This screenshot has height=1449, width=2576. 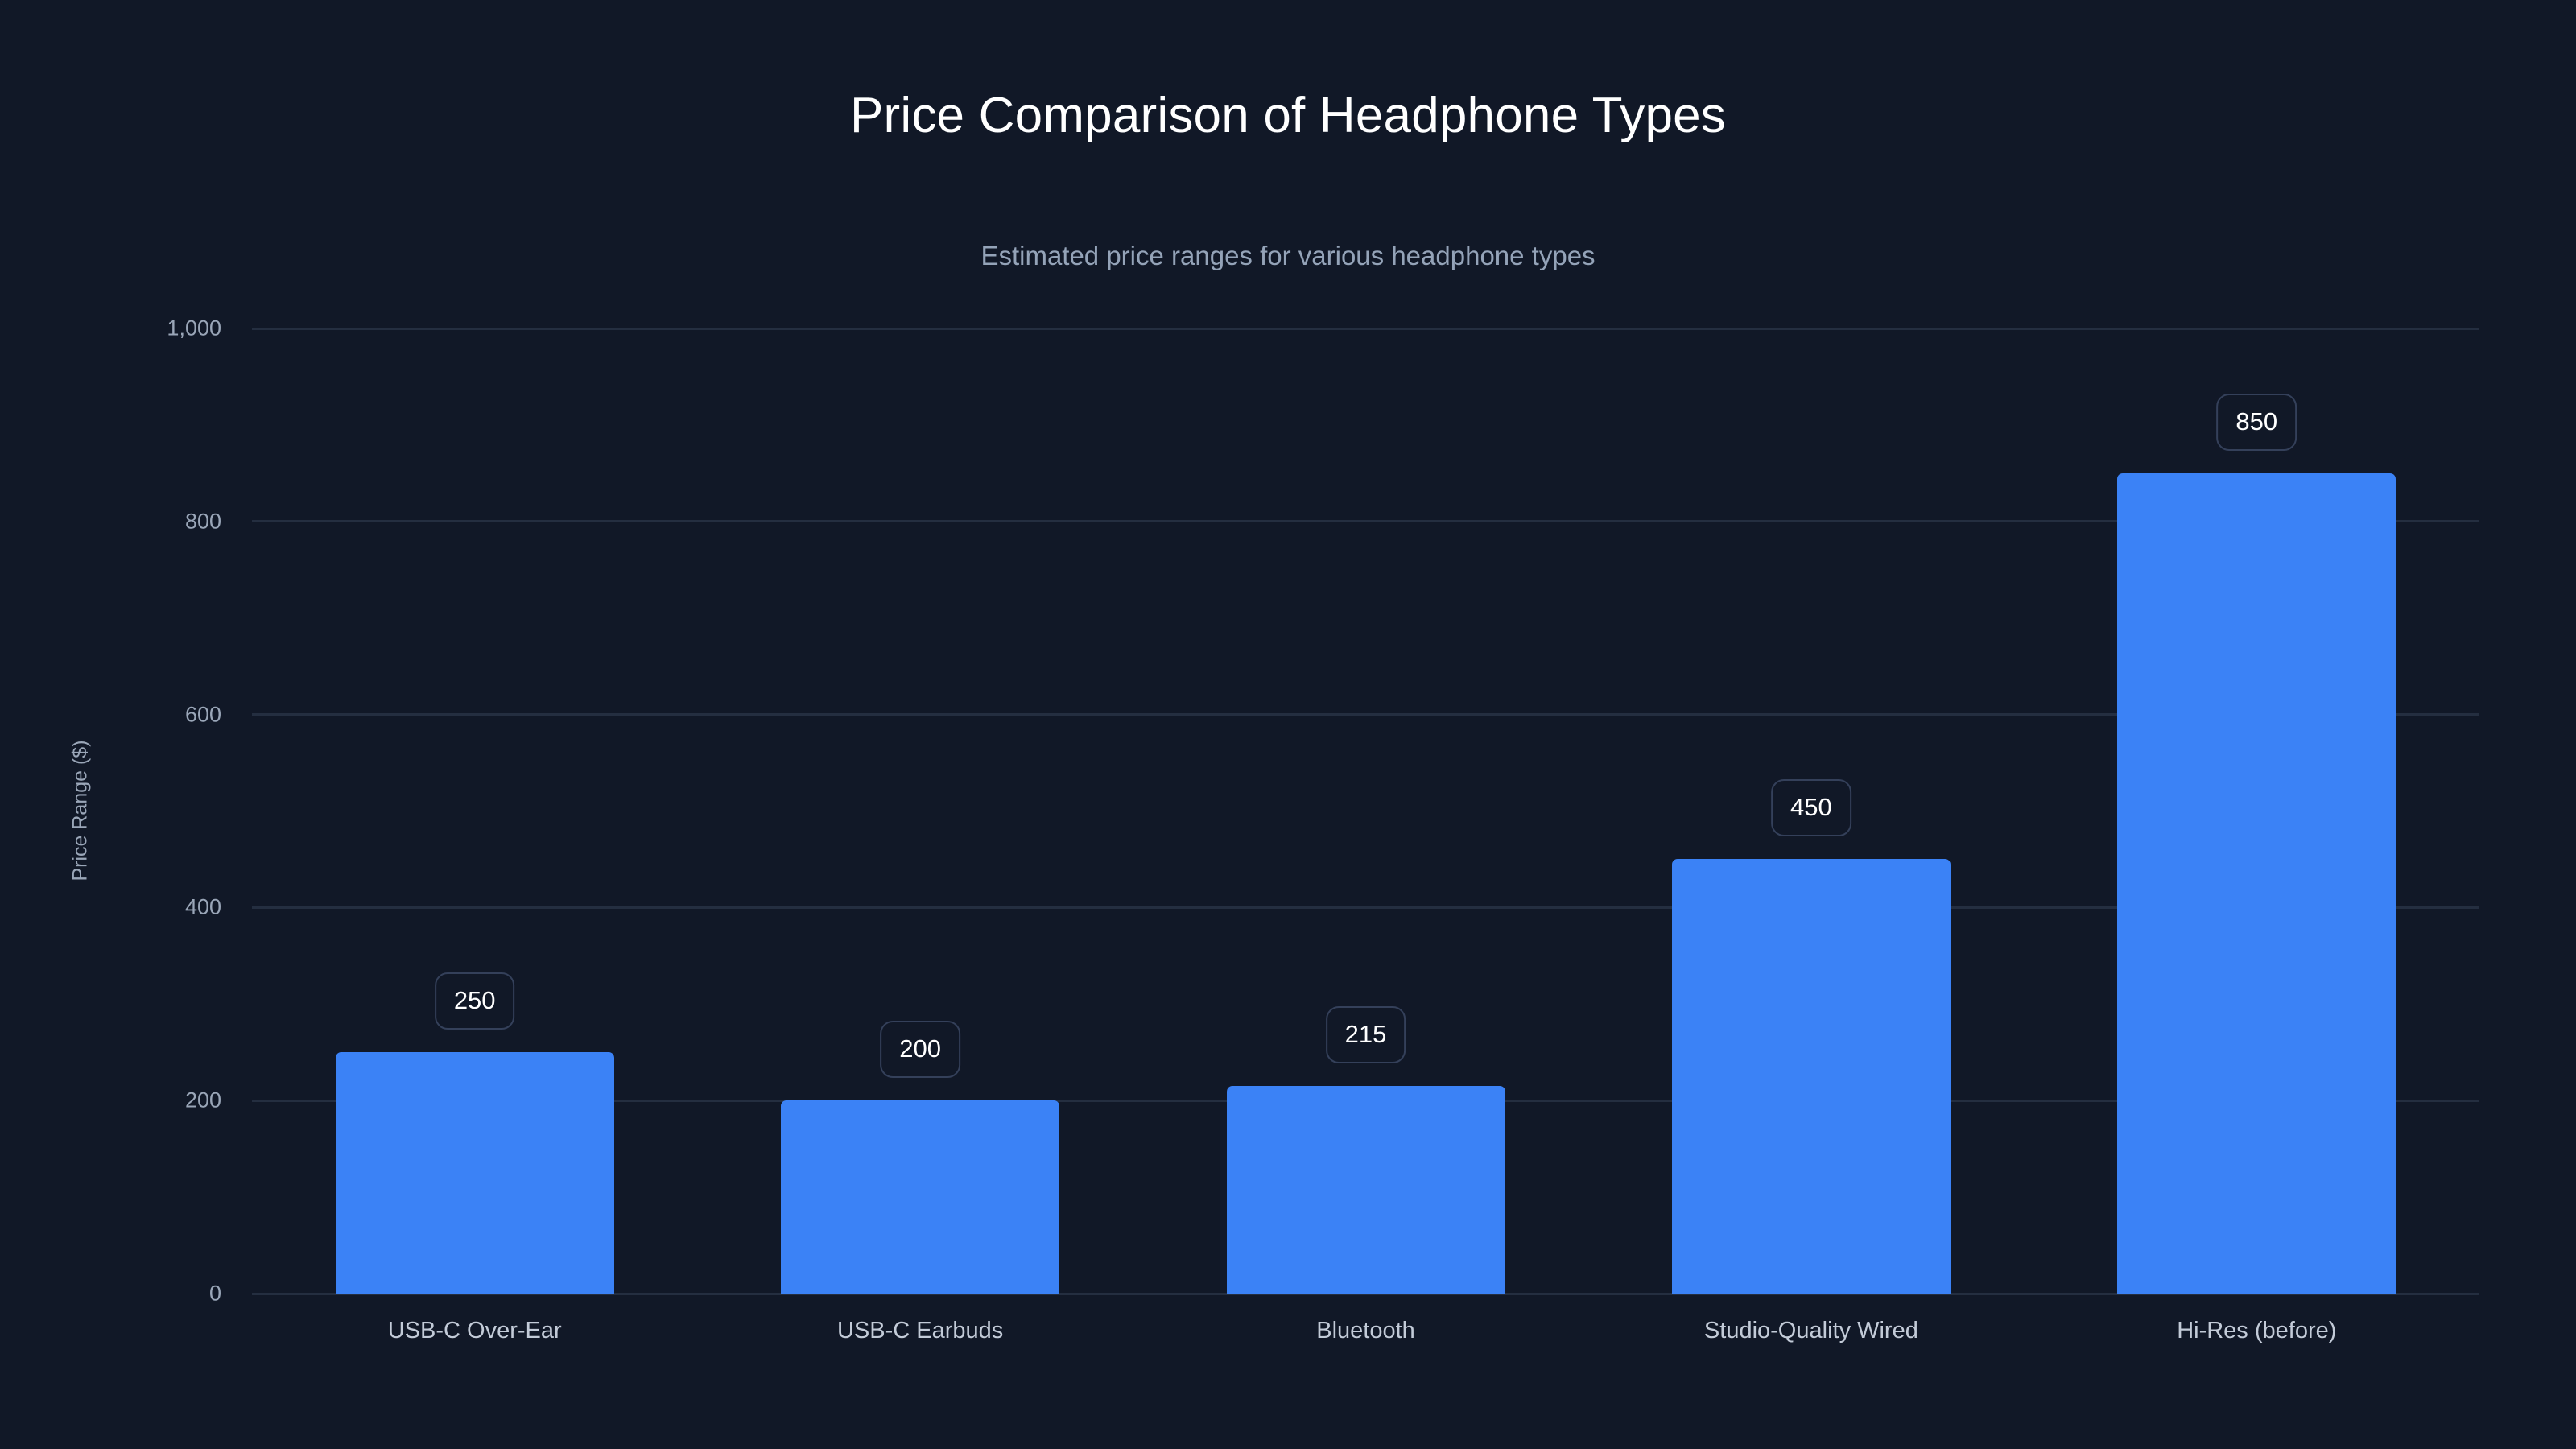 I want to click on bar-group: 250 USB-C Over-Ear, so click(x=474, y=836).